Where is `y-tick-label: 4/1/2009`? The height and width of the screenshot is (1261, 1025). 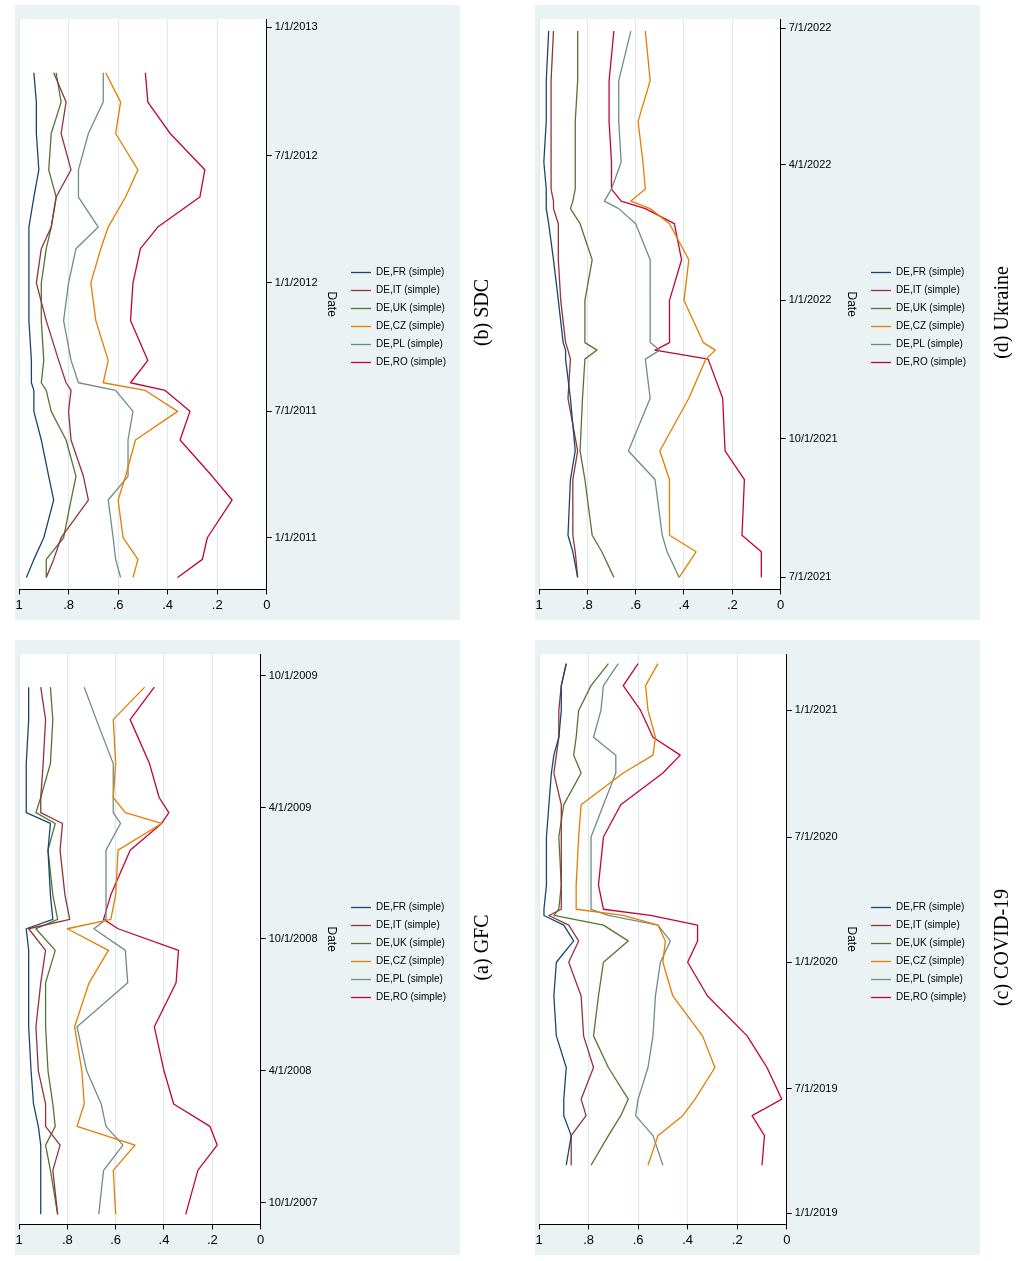 y-tick-label: 4/1/2009 is located at coordinates (290, 806).